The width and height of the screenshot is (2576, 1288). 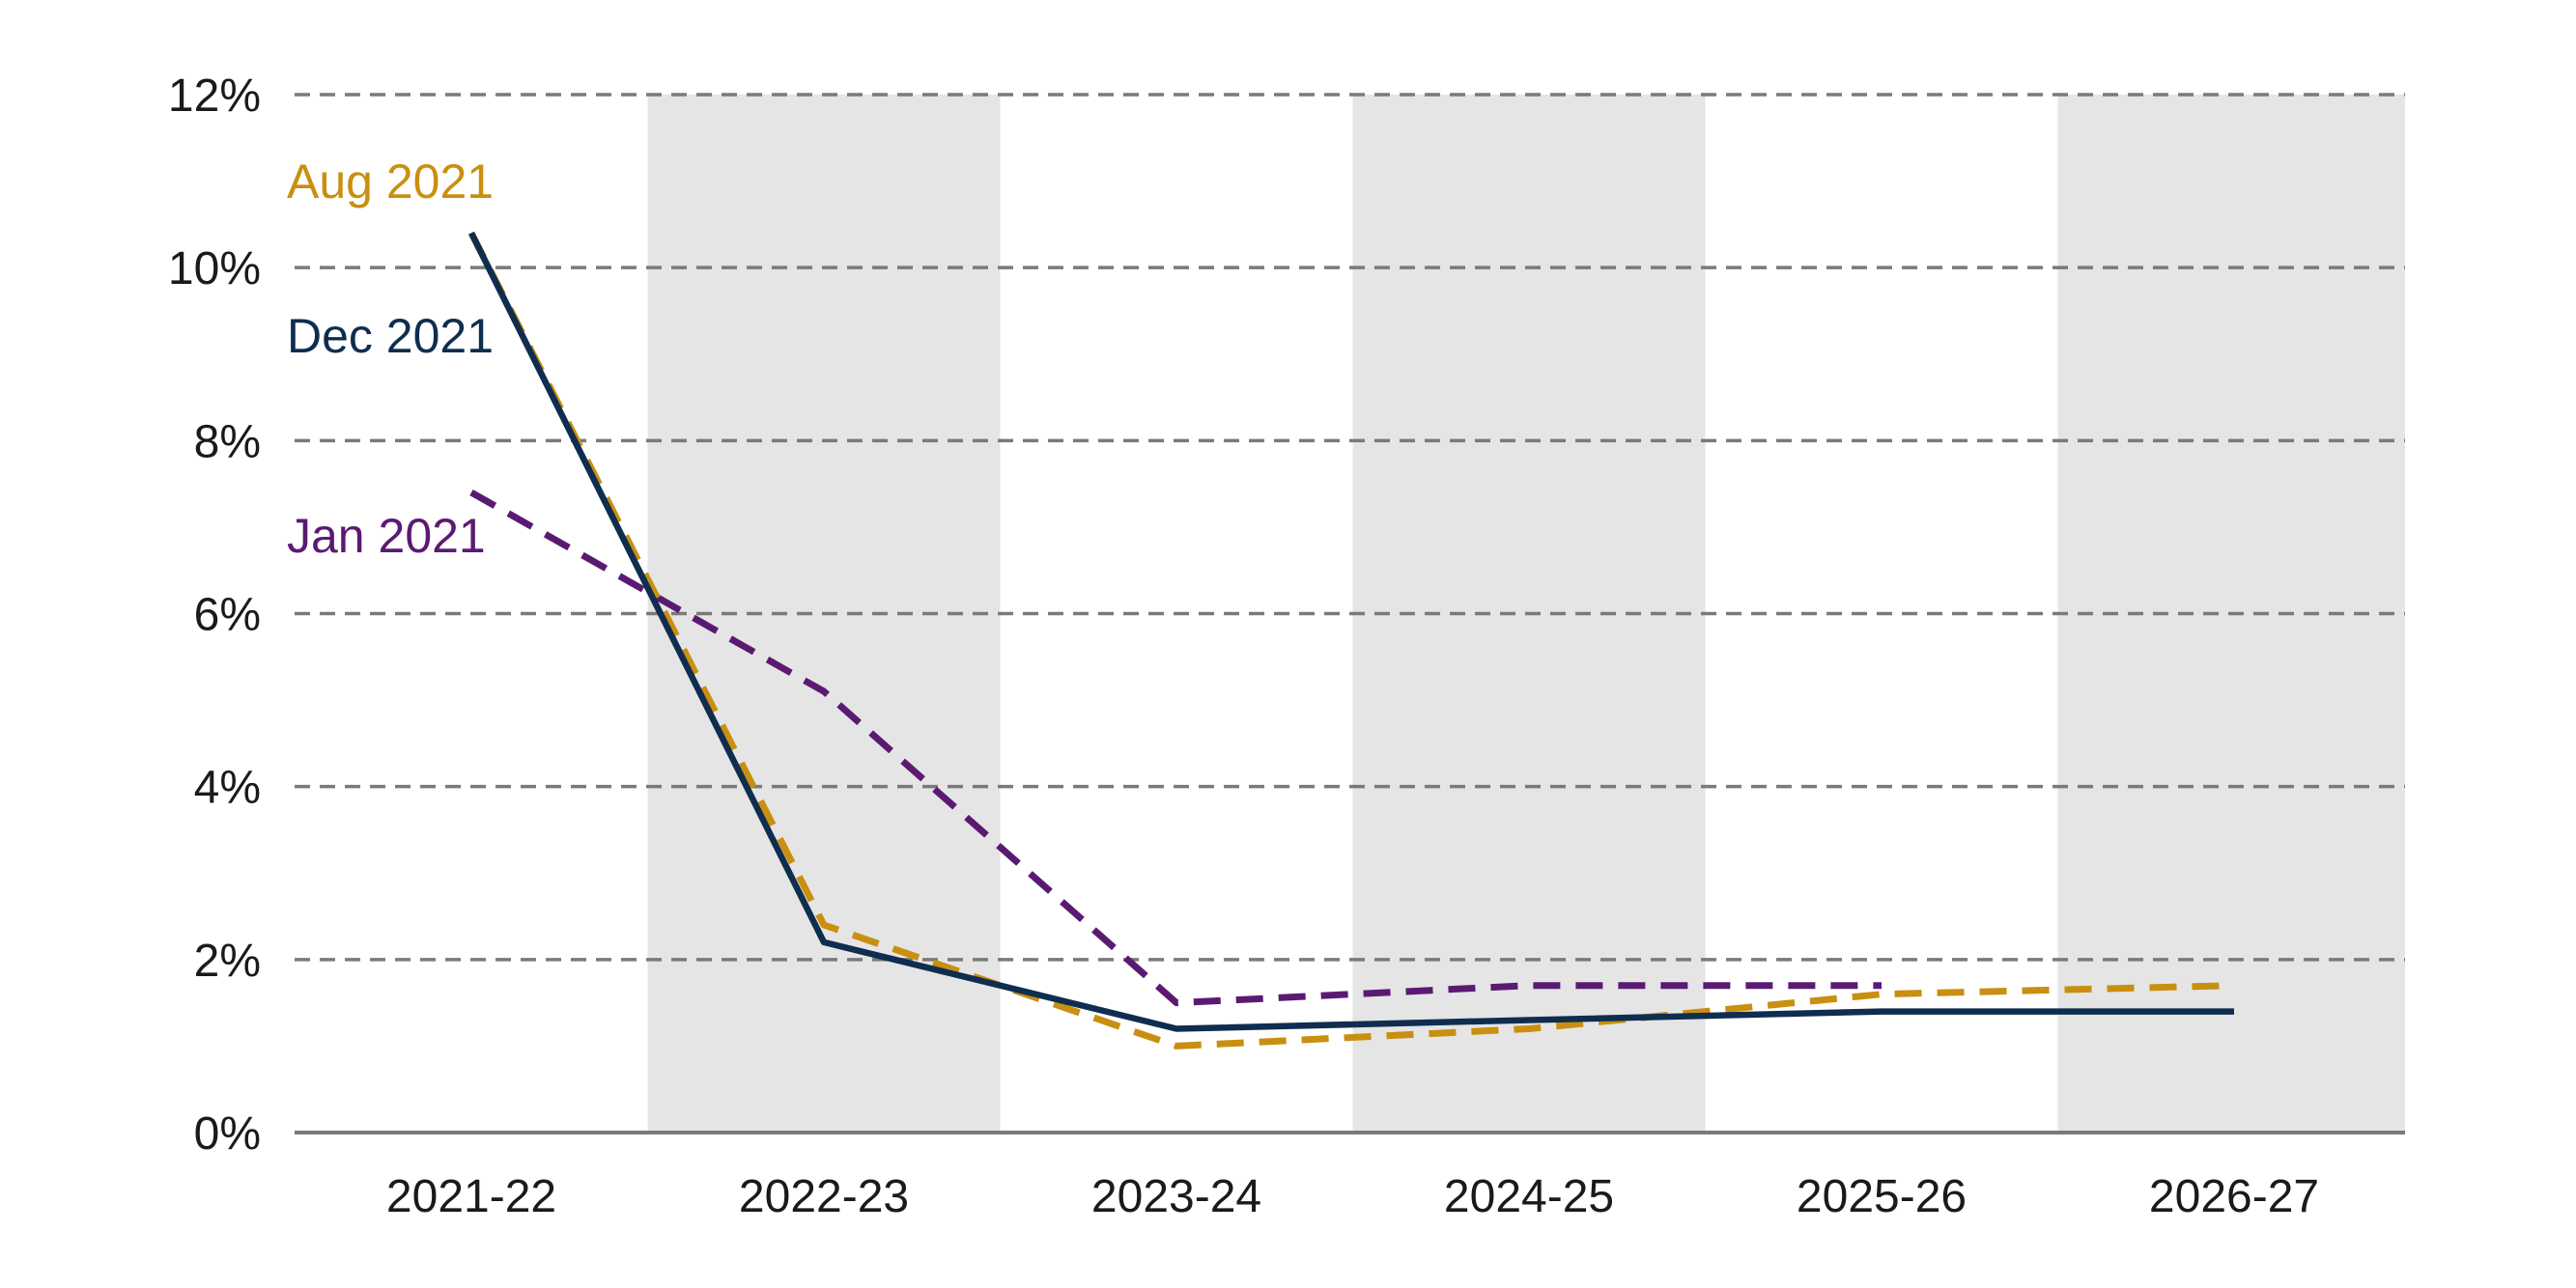 What do you see at coordinates (227, 616) in the screenshot?
I see `y-tick-label: 6%` at bounding box center [227, 616].